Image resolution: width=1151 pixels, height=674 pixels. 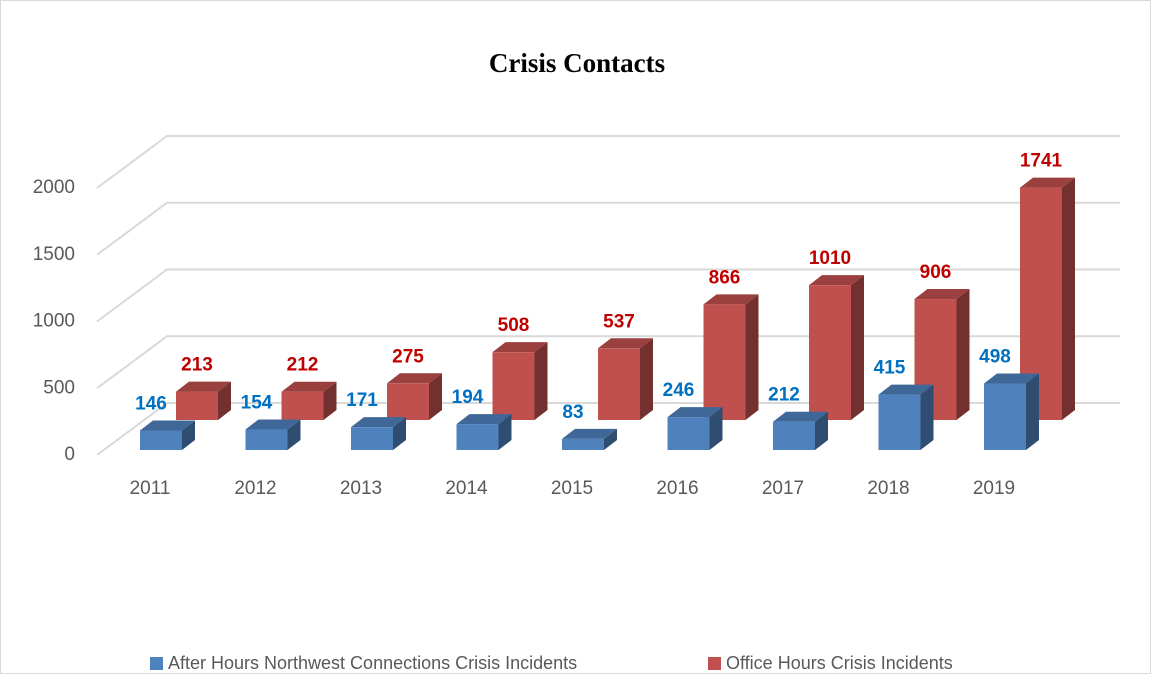 What do you see at coordinates (151, 404) in the screenshot?
I see `data-label: 146` at bounding box center [151, 404].